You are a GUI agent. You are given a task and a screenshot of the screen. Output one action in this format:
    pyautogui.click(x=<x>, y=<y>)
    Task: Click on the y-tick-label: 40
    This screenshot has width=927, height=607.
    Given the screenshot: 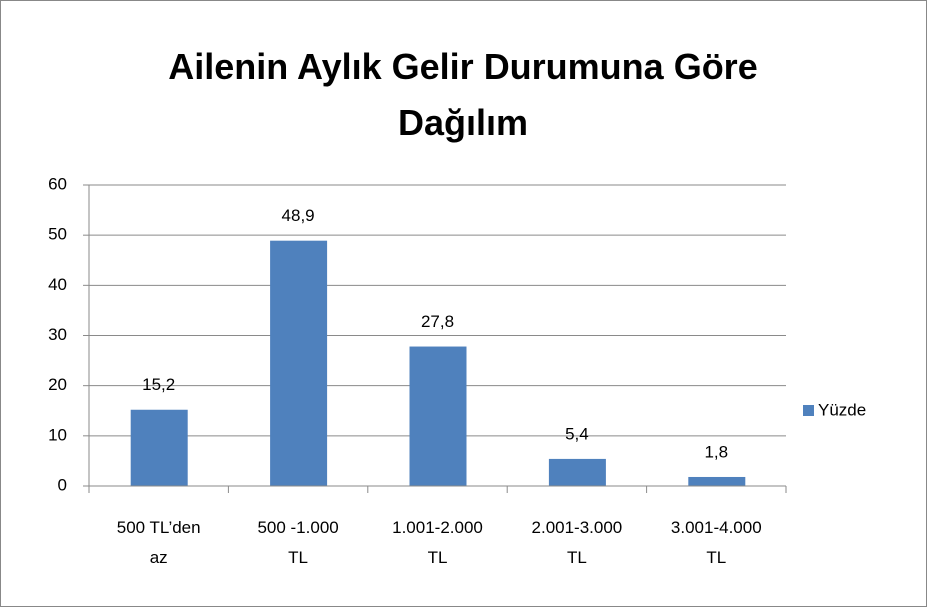 What is the action you would take?
    pyautogui.click(x=57, y=284)
    